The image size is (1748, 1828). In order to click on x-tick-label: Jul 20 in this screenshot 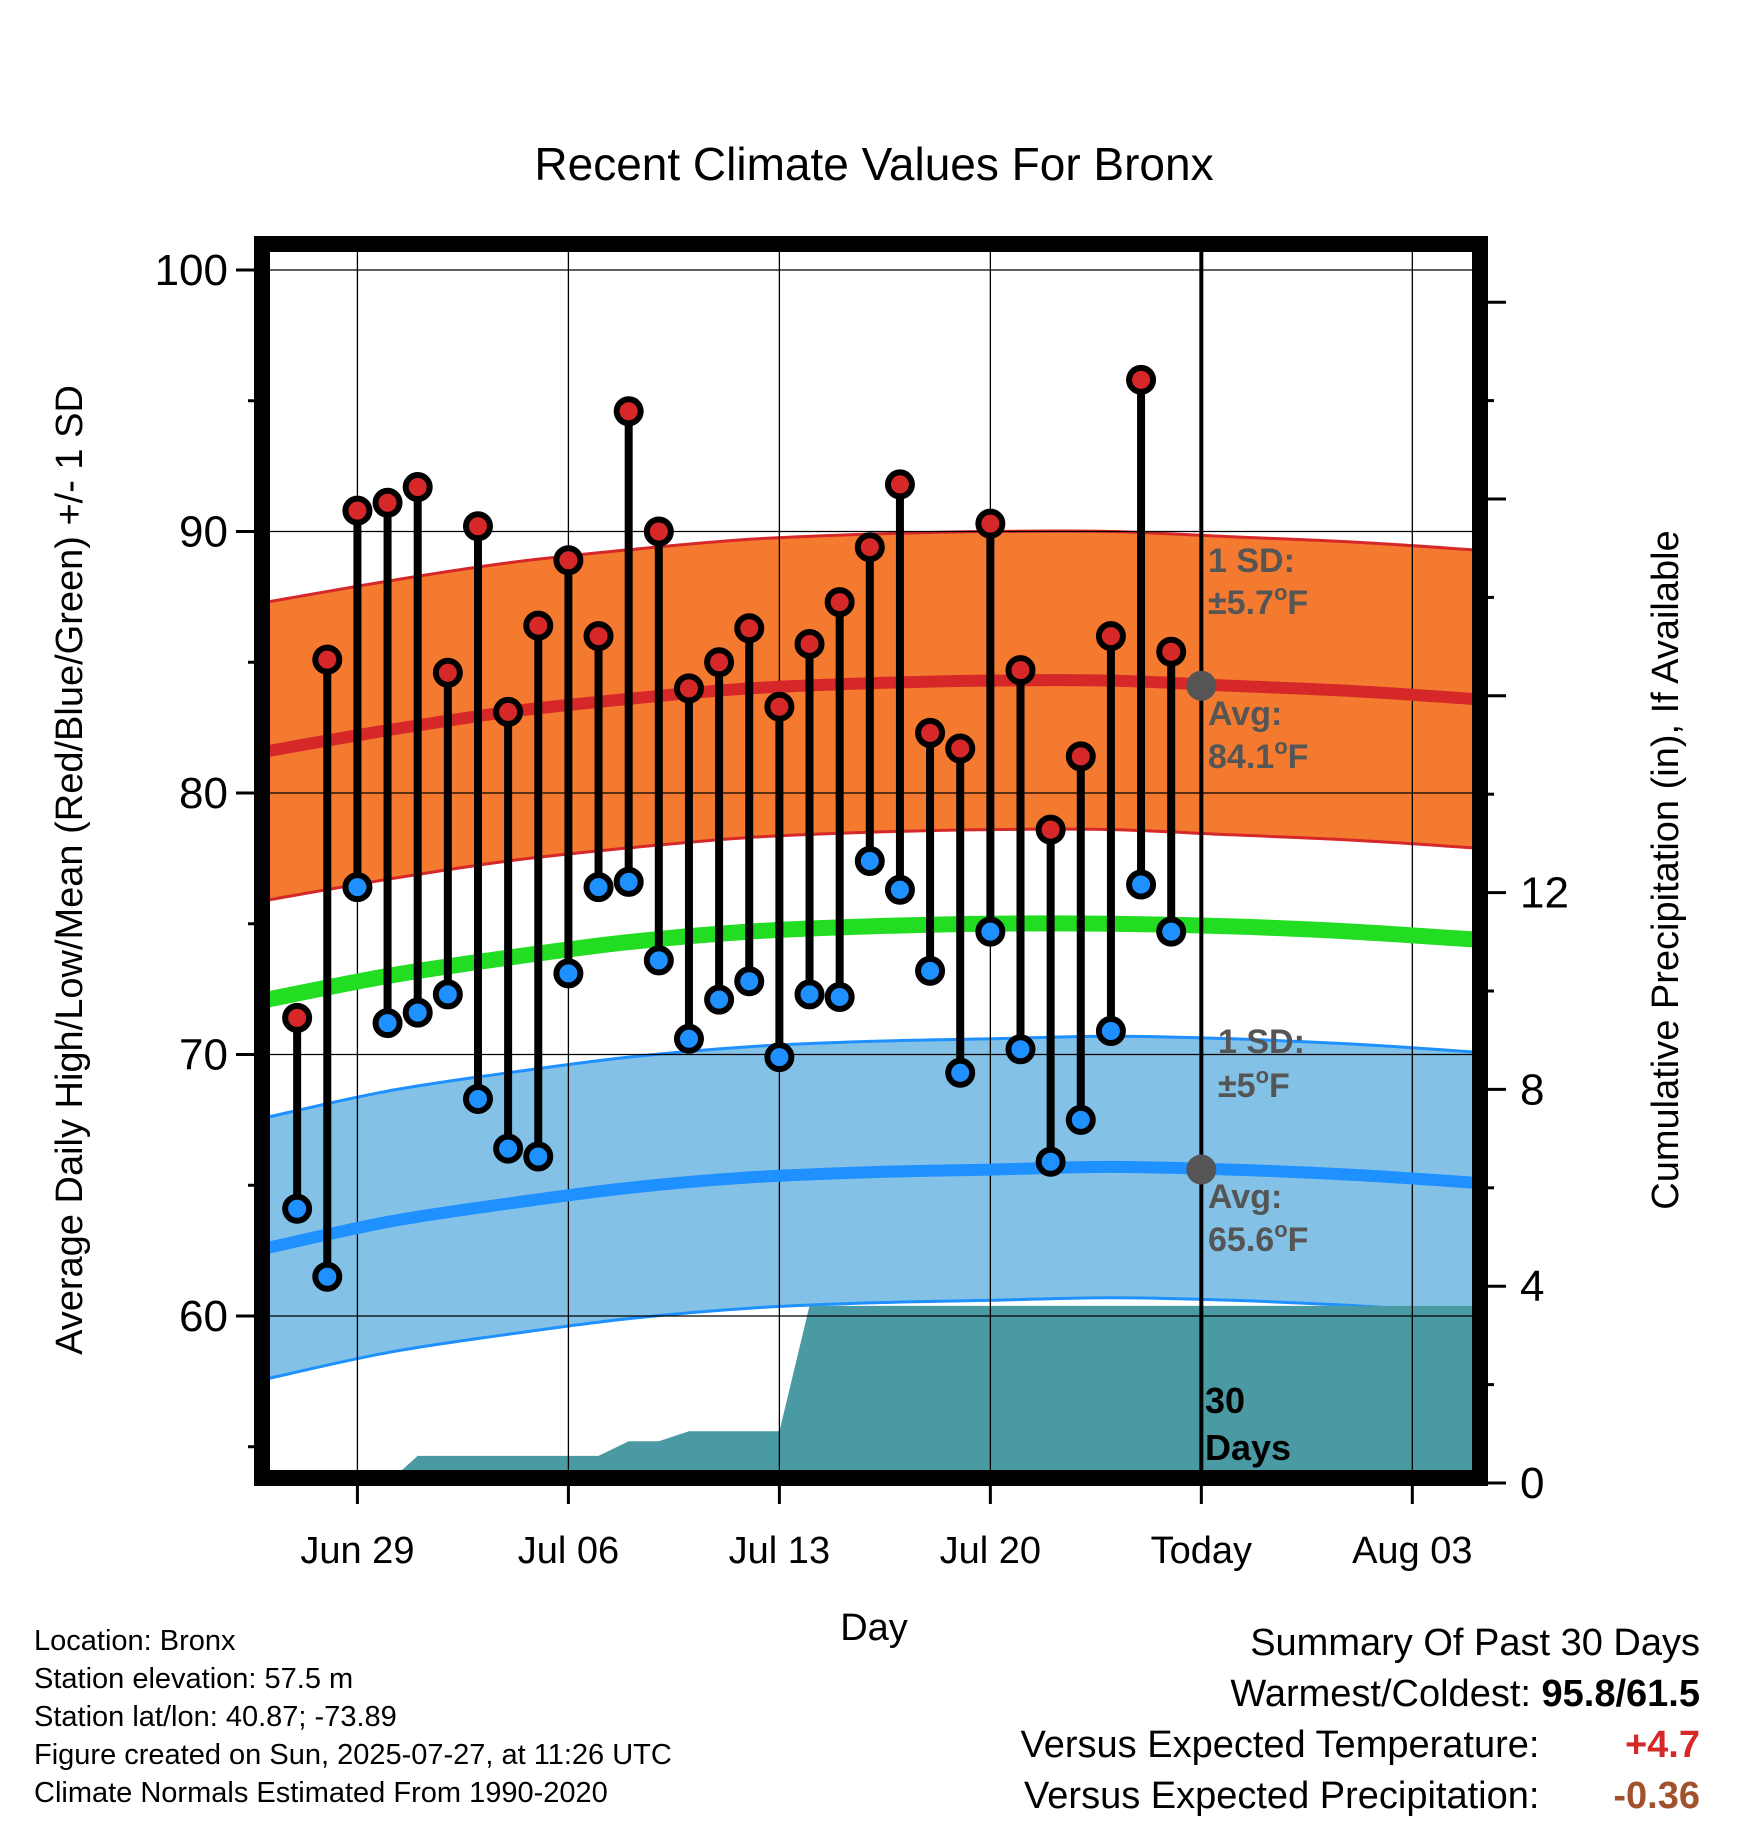, I will do `click(990, 1551)`.